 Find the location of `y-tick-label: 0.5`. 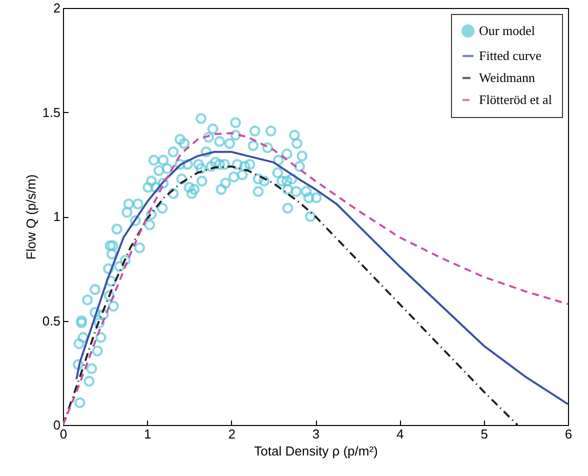

y-tick-label: 0.5 is located at coordinates (51, 320).